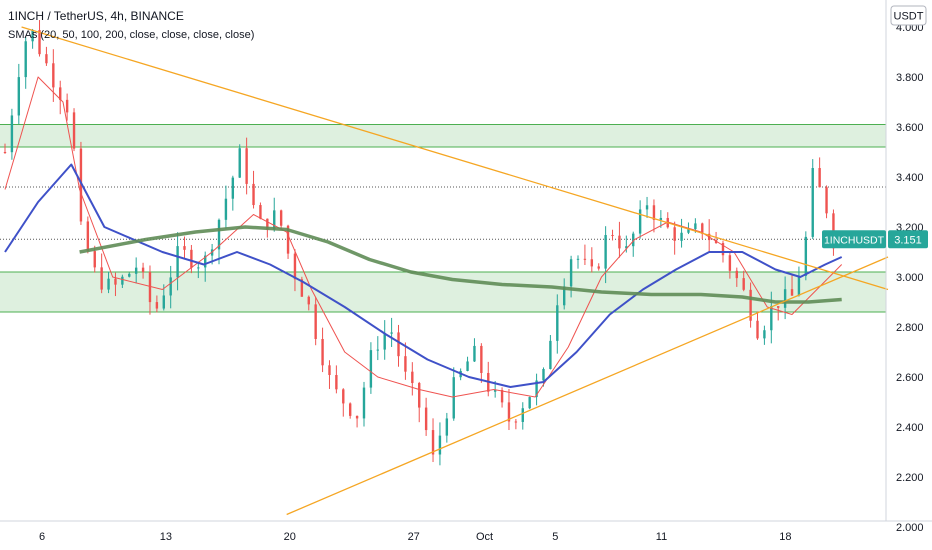 This screenshot has width=932, height=550. I want to click on price-tick-label: 3.000, so click(910, 278).